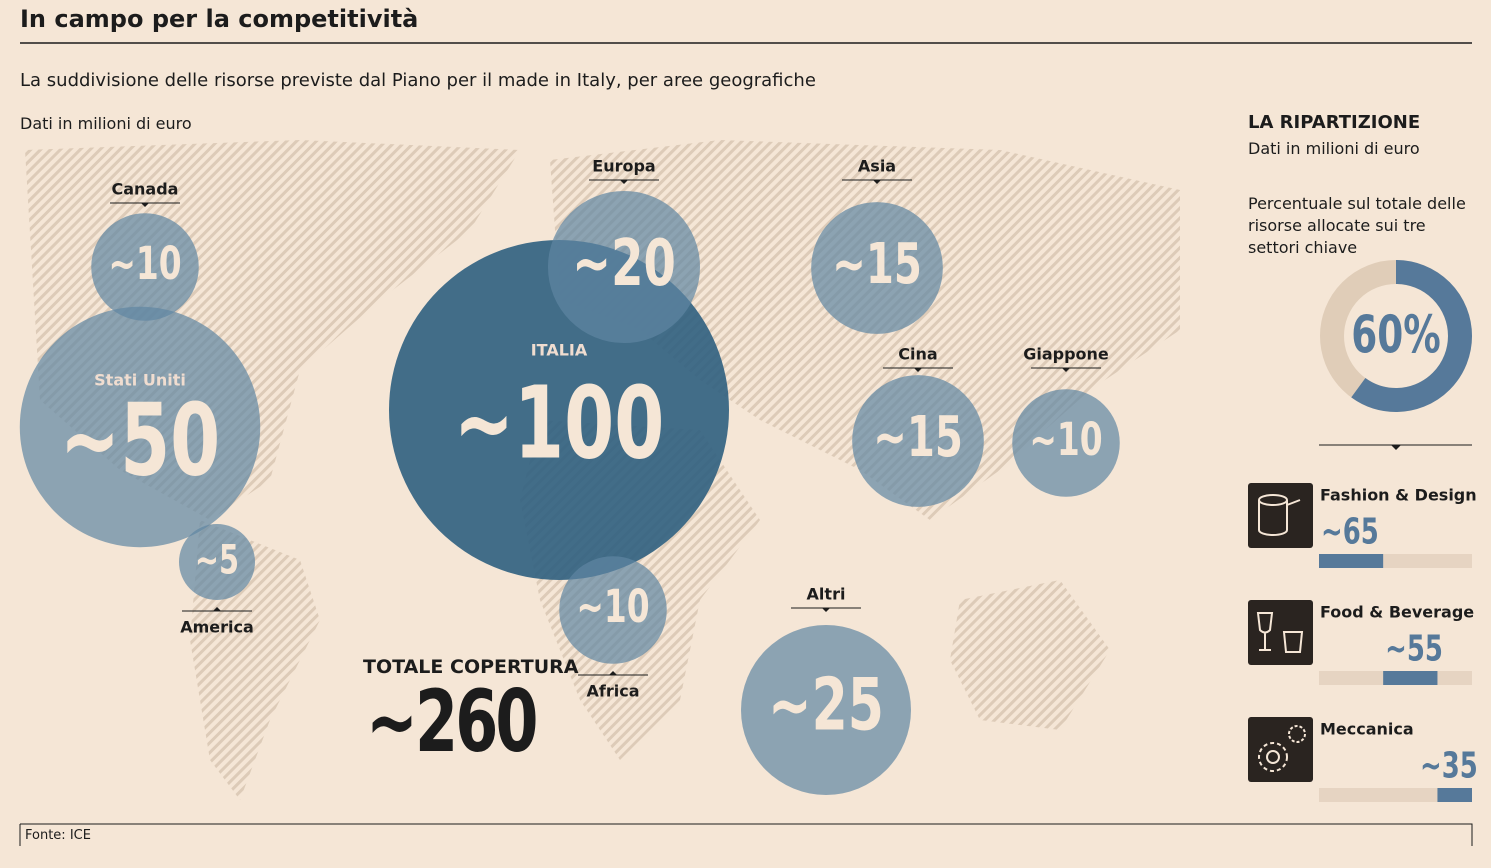 This screenshot has height=868, width=1491. What do you see at coordinates (1397, 612) in the screenshot?
I see `sector-name: Food & Beverage` at bounding box center [1397, 612].